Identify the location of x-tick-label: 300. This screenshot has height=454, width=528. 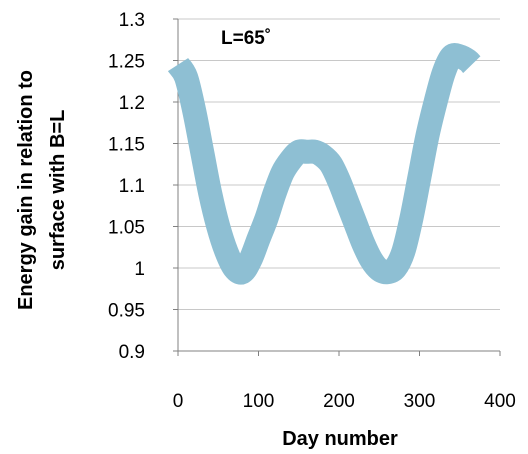
(420, 401).